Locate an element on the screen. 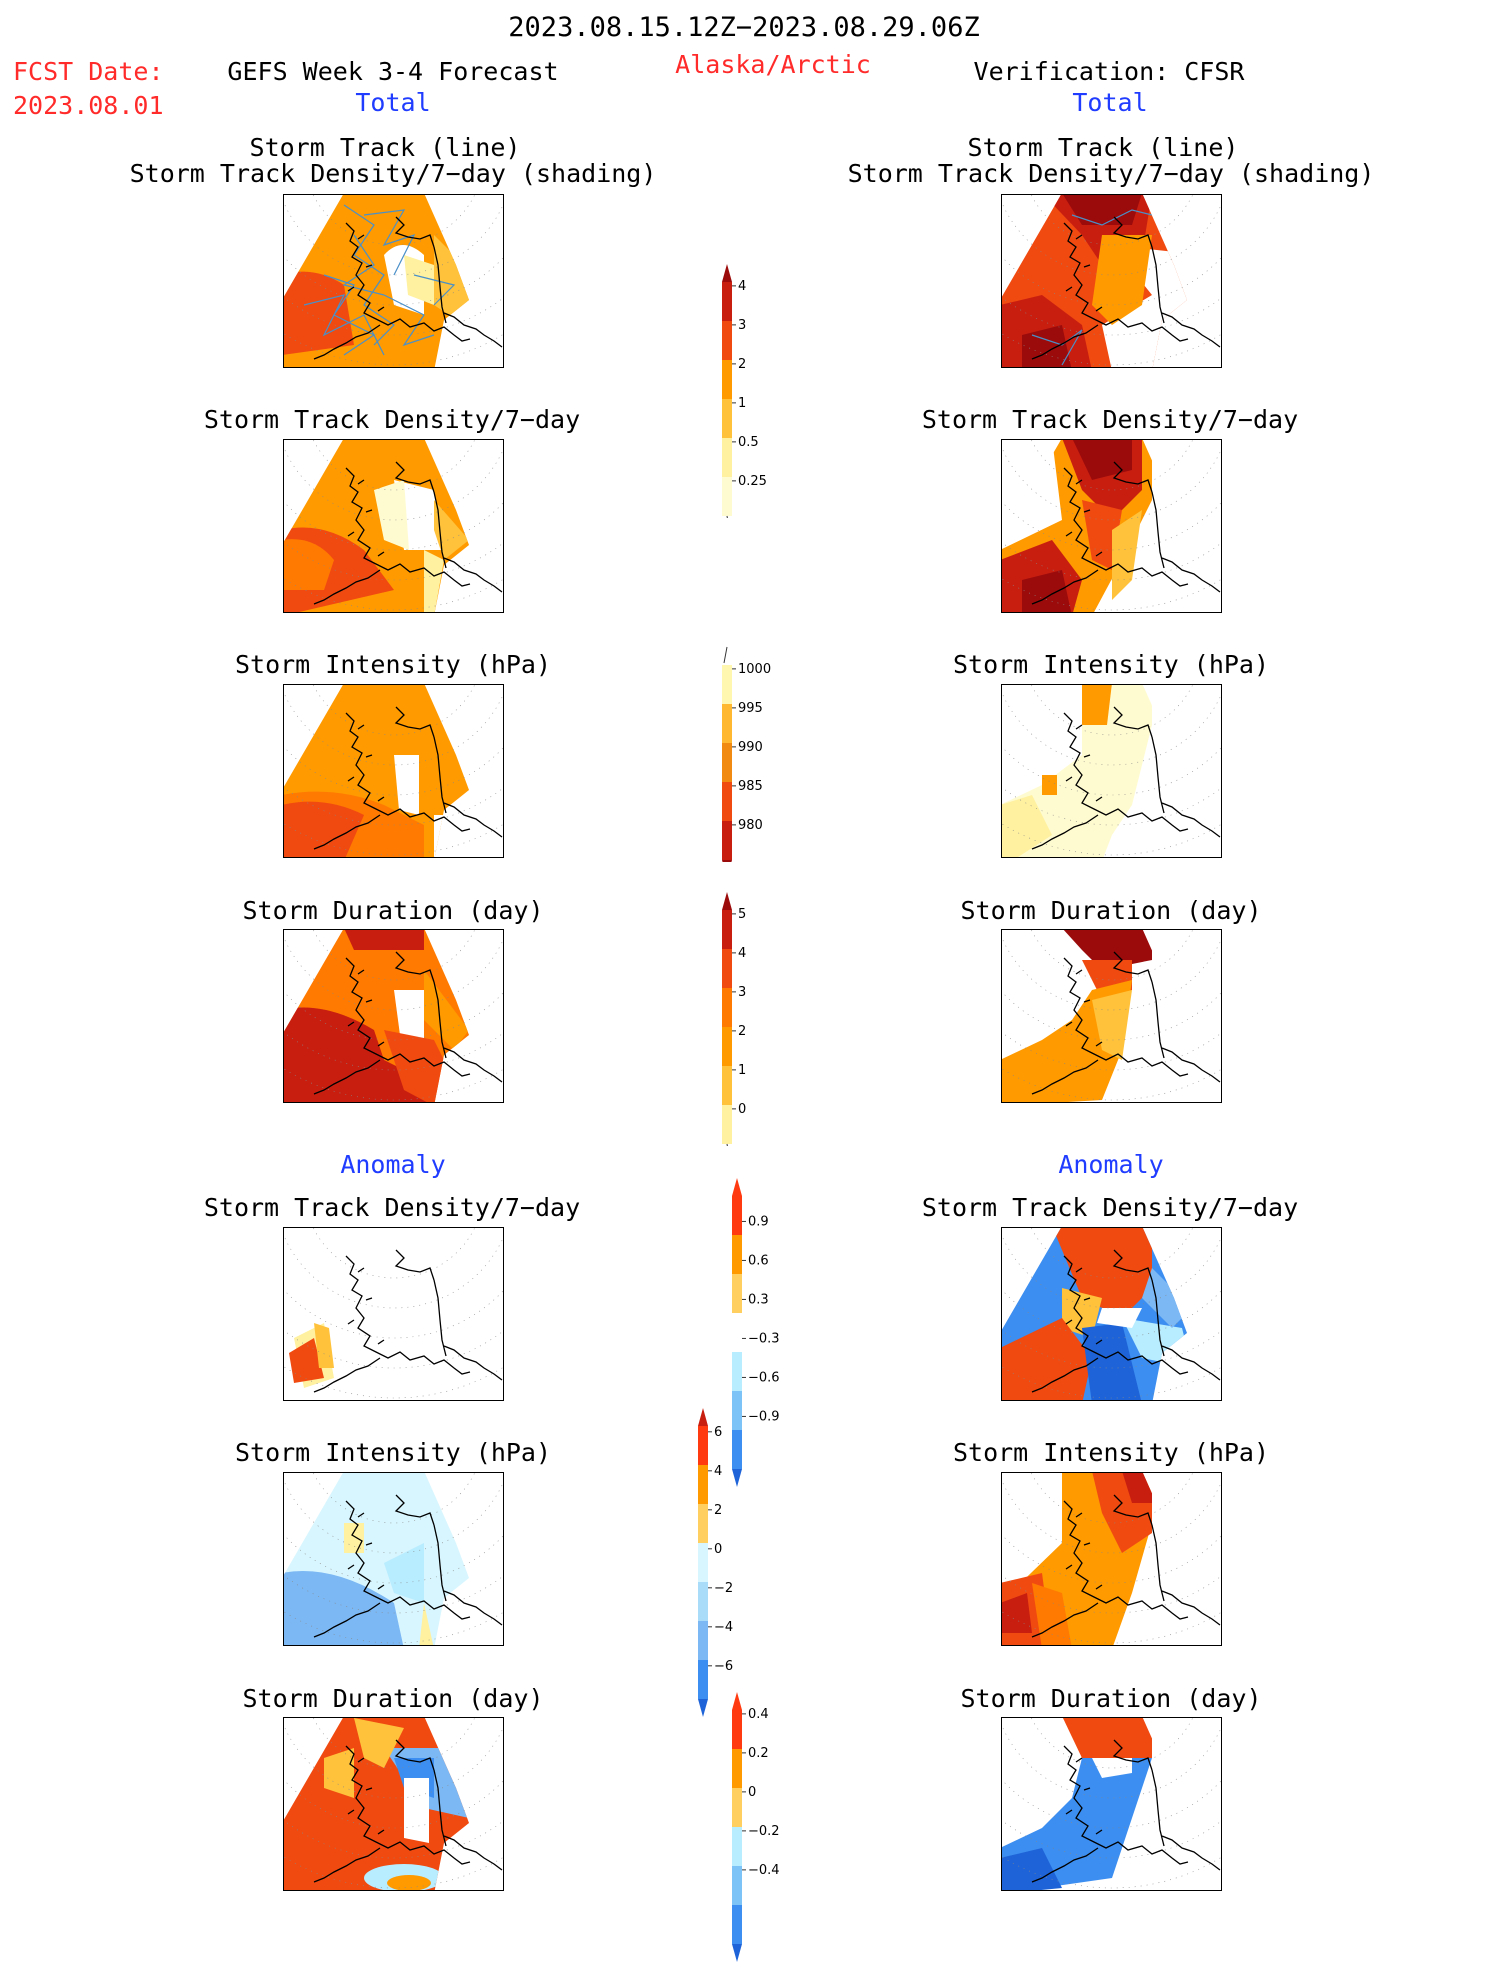 The image size is (1487, 1968). panel-title-duration-anom-left: Storm Duration (day) is located at coordinates (393, 1698).